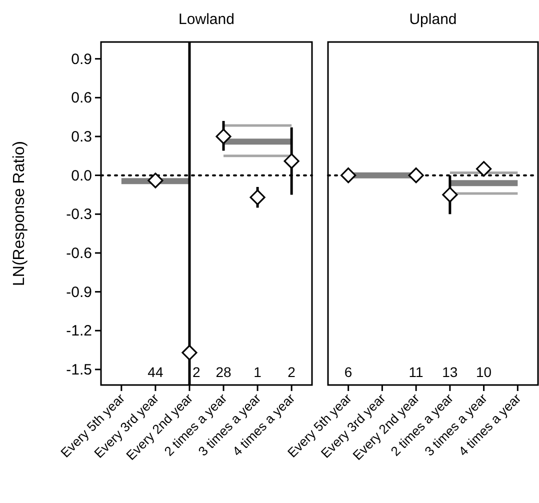 This screenshot has height=503, width=539. What do you see at coordinates (156, 372) in the screenshot?
I see `annotation: 44` at bounding box center [156, 372].